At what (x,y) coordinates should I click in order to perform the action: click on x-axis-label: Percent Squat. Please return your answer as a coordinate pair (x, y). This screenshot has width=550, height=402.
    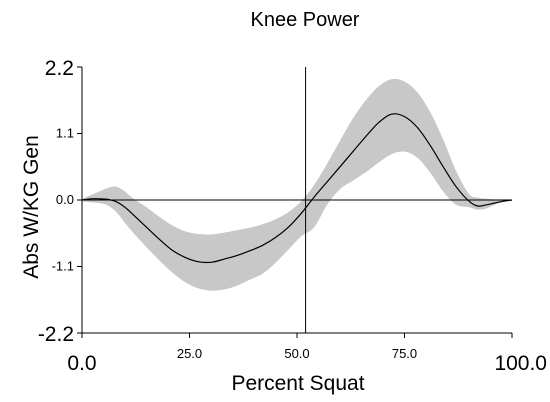
    Looking at the image, I should click on (297, 383).